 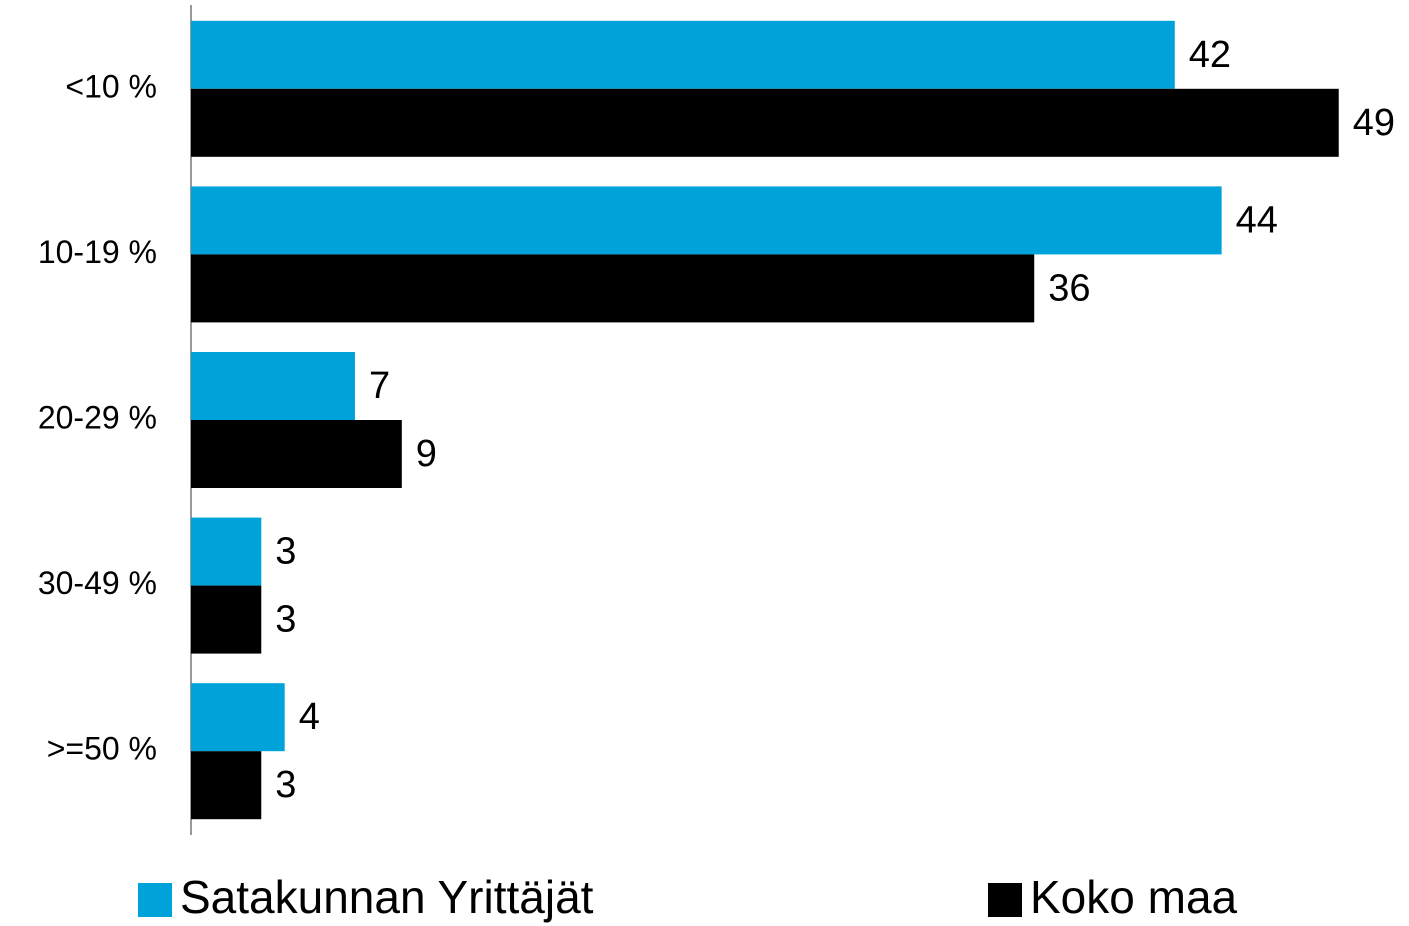 What do you see at coordinates (102, 749) in the screenshot?
I see `y-tick-label: >=50 %` at bounding box center [102, 749].